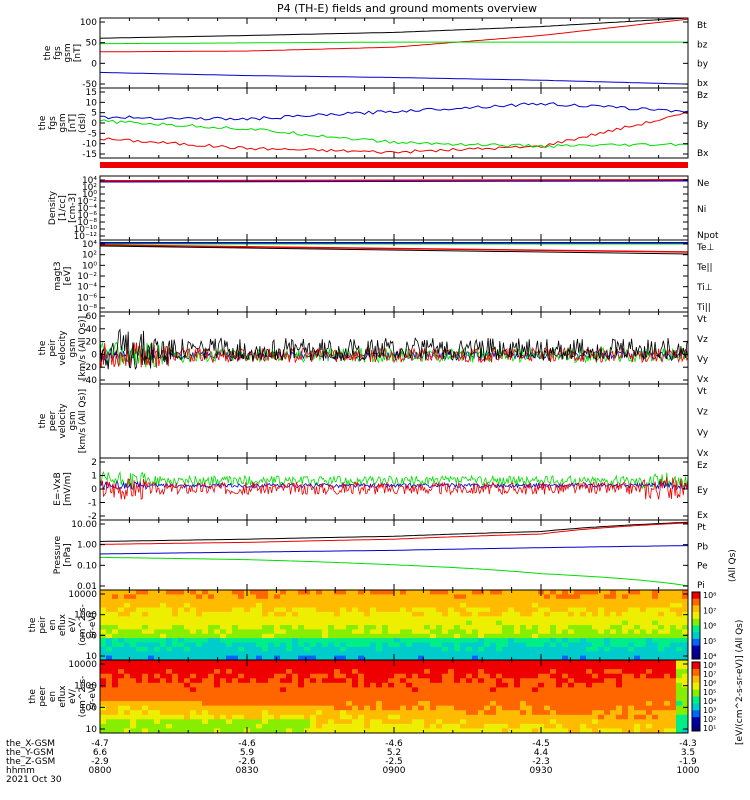 This screenshot has height=800, width=750. I want to click on y-tick-label: 10000, so click(82, 665).